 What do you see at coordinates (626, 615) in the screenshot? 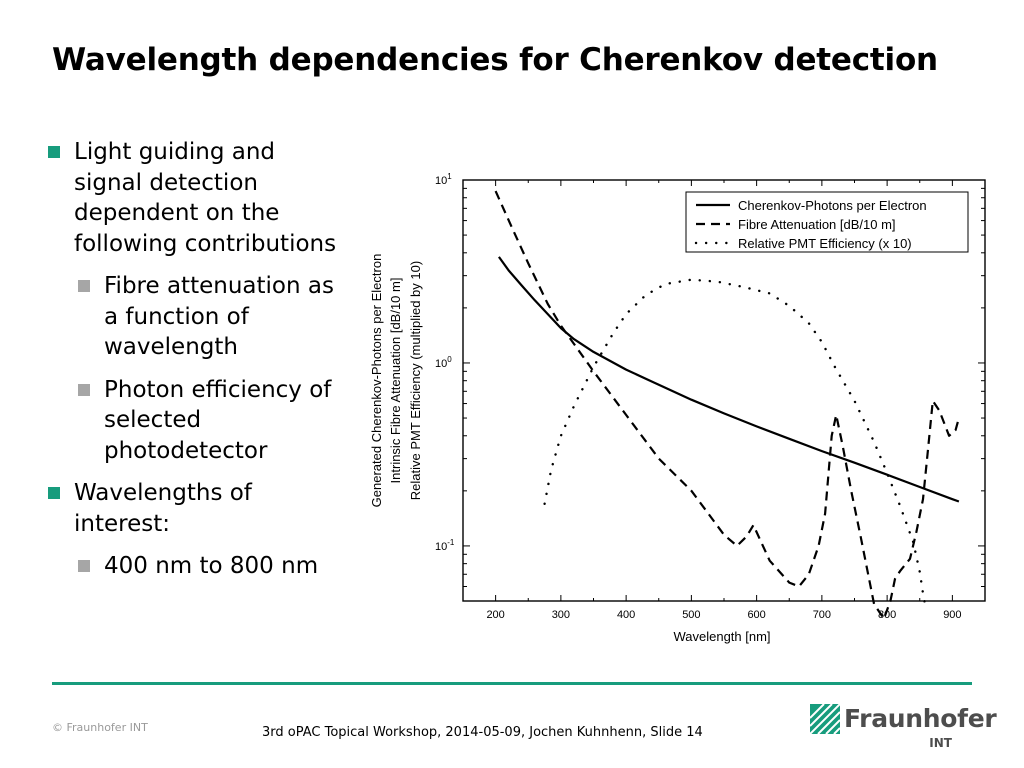
I see `x-tick-label: 400` at bounding box center [626, 615].